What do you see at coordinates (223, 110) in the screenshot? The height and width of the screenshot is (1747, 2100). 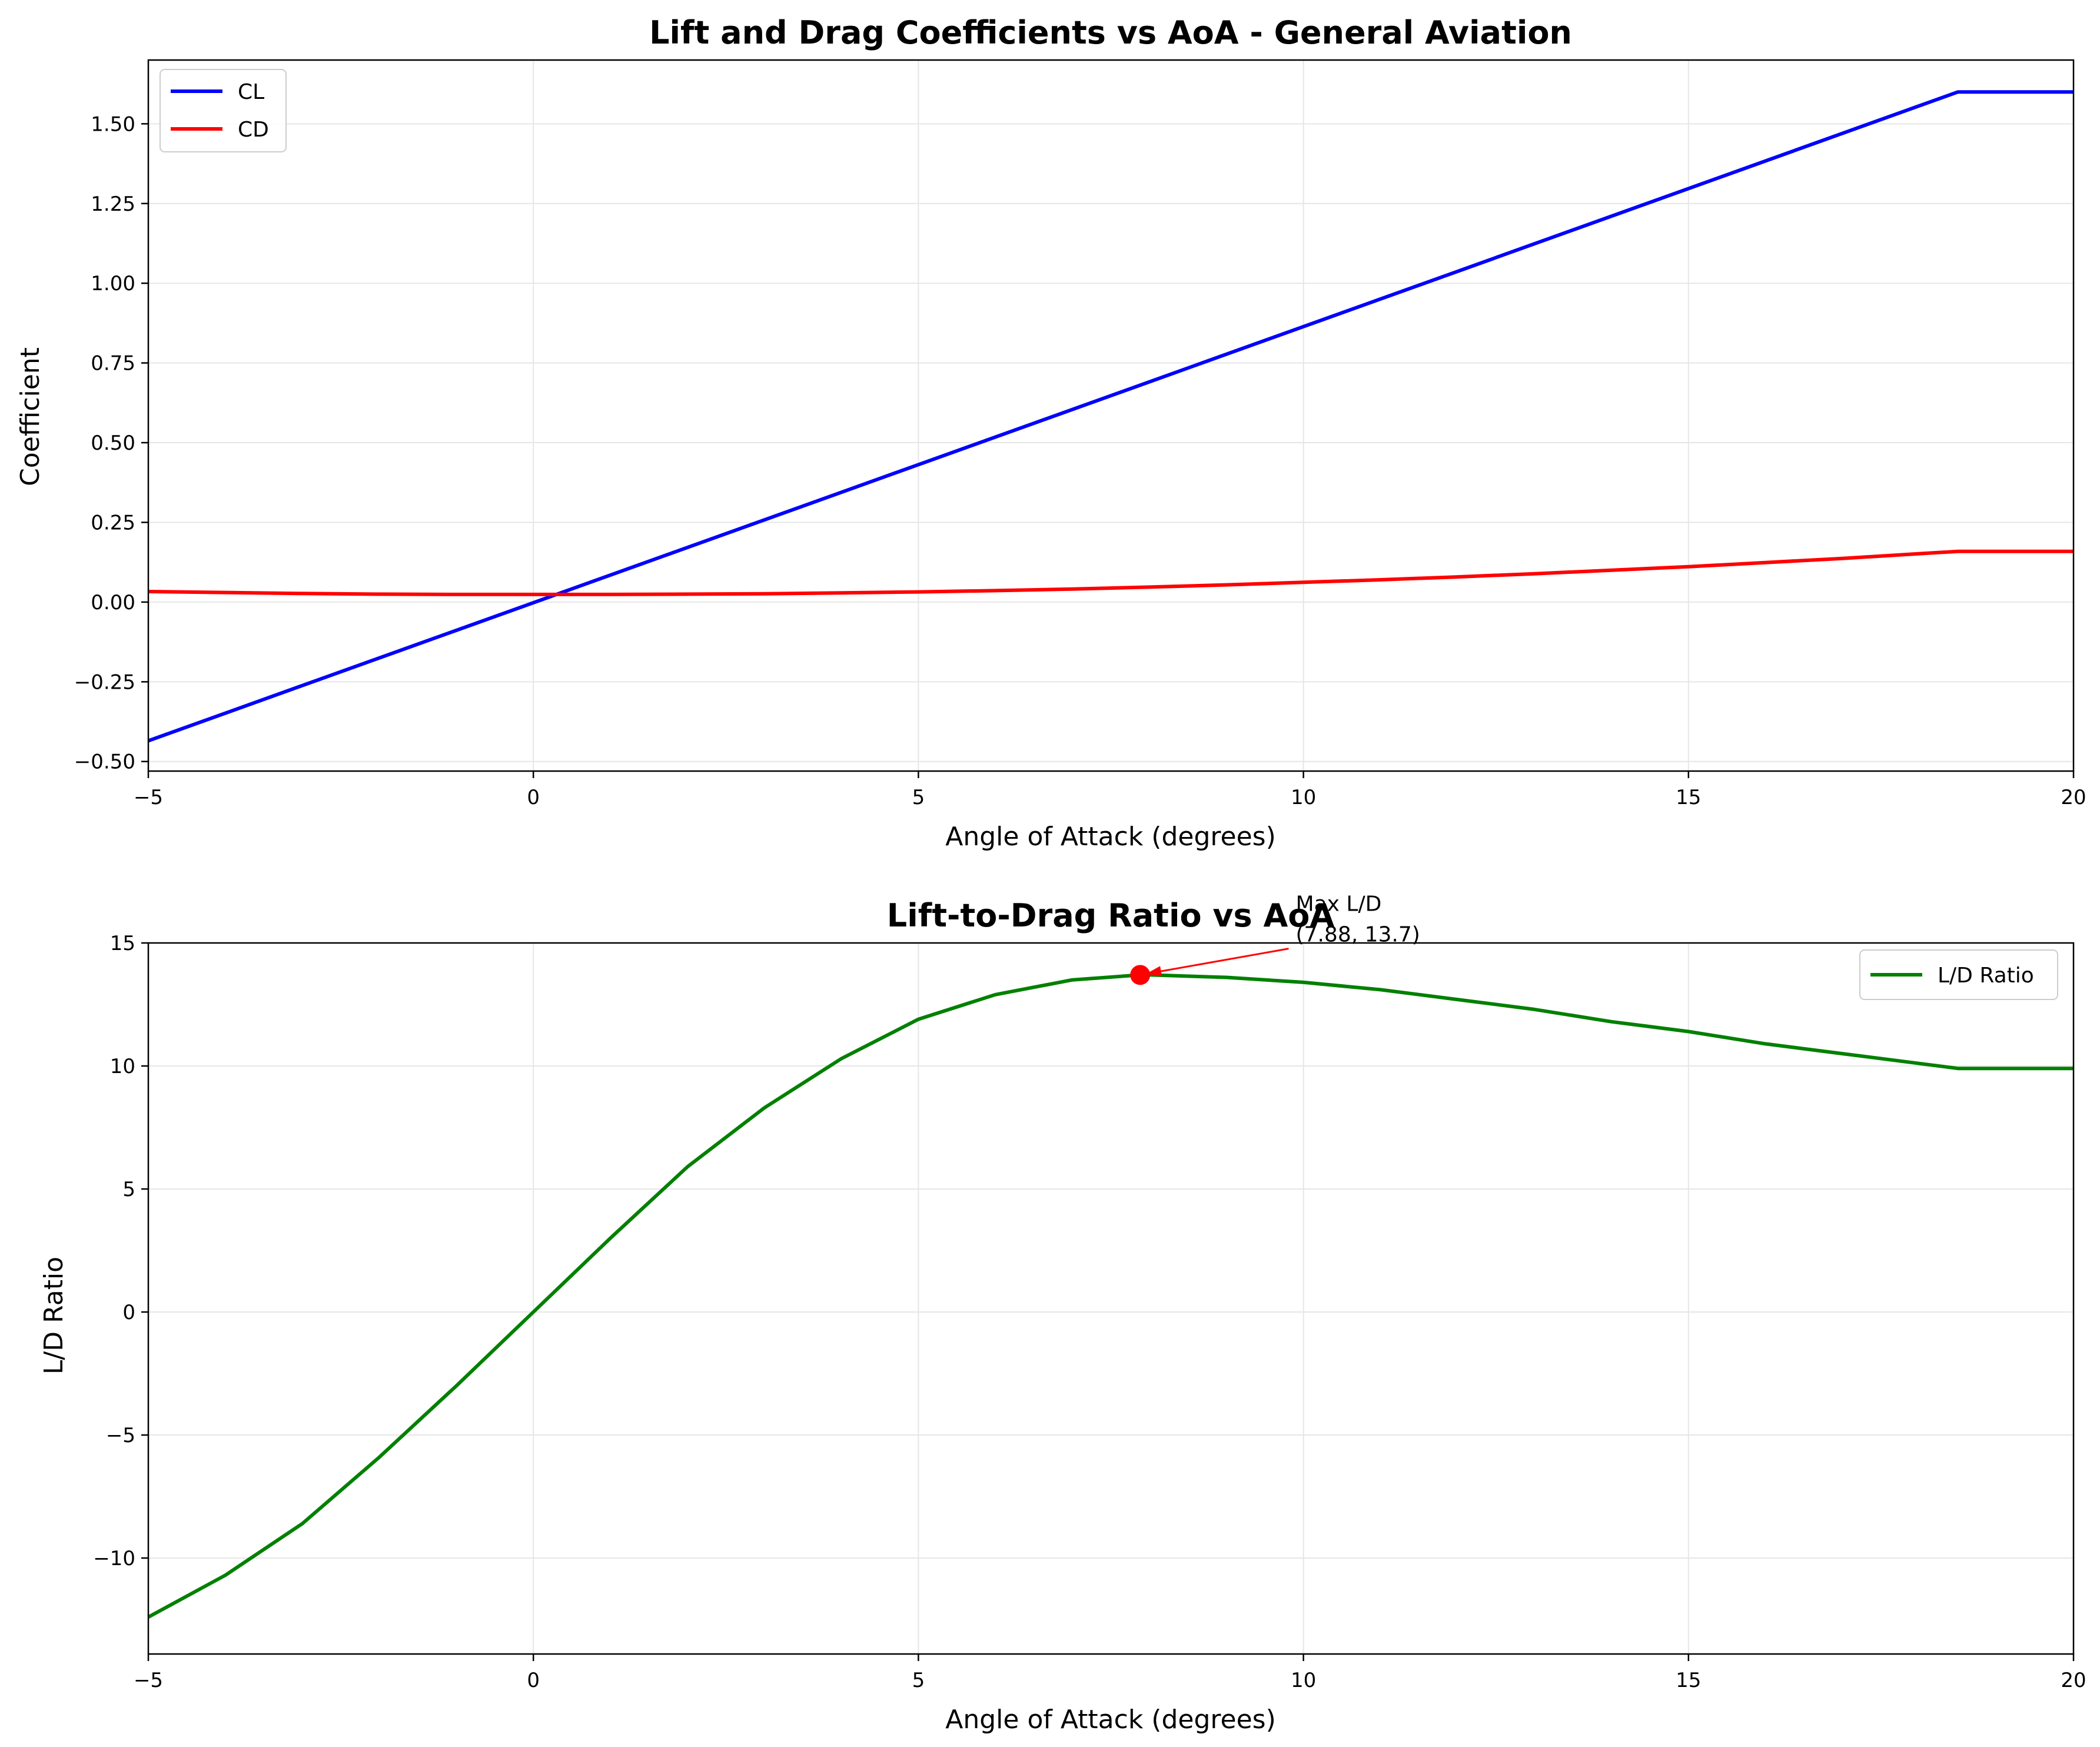 I see `legend: CL CD` at bounding box center [223, 110].